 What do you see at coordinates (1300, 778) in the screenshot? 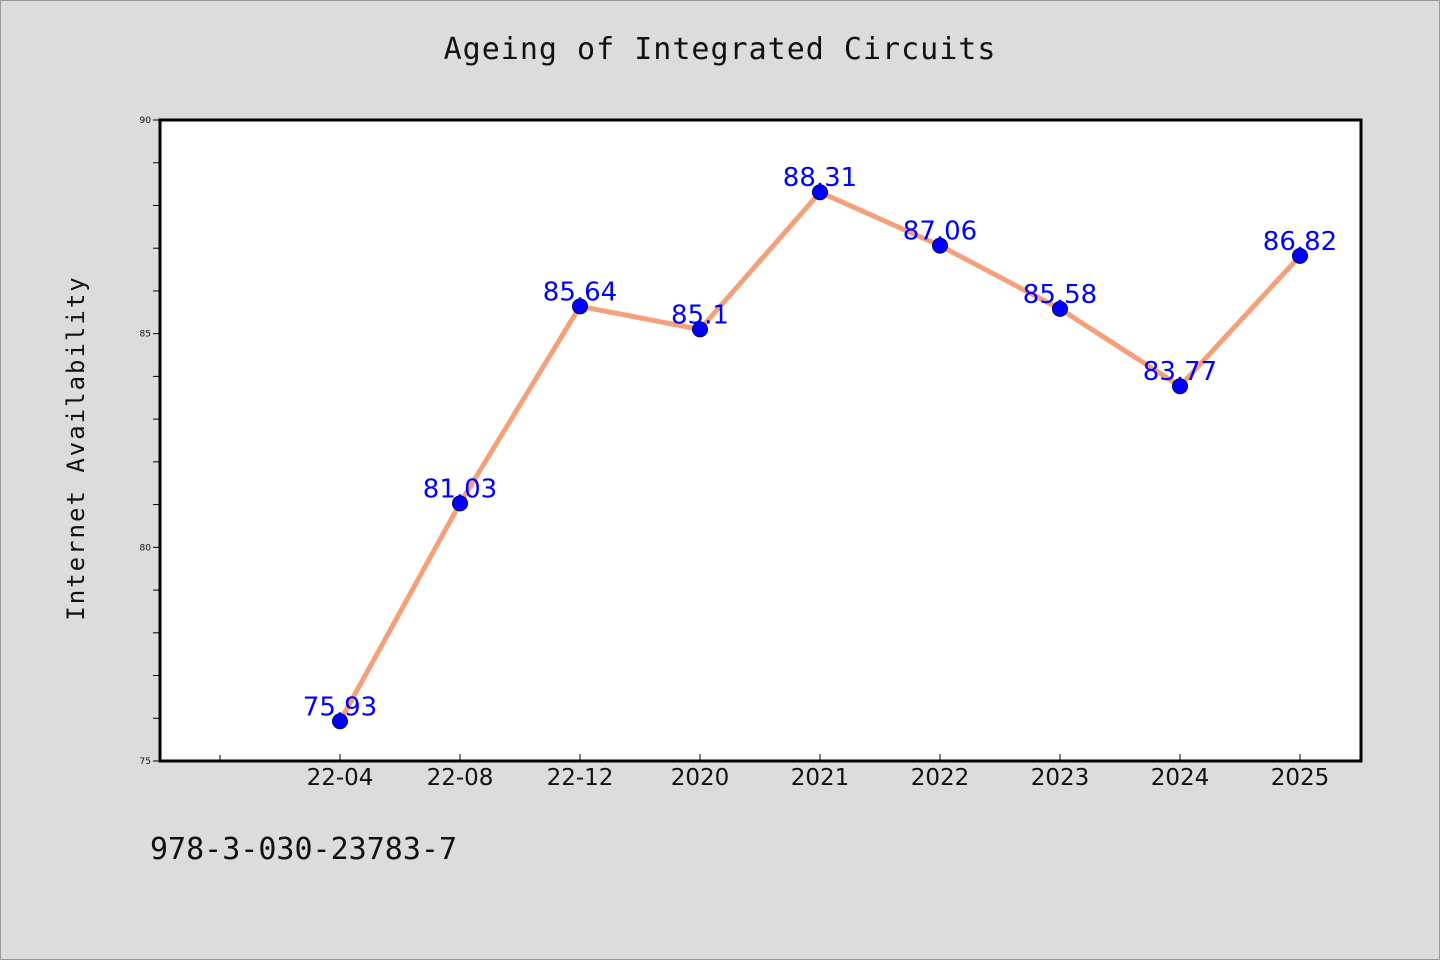
I see `x-tick-label: 2025` at bounding box center [1300, 778].